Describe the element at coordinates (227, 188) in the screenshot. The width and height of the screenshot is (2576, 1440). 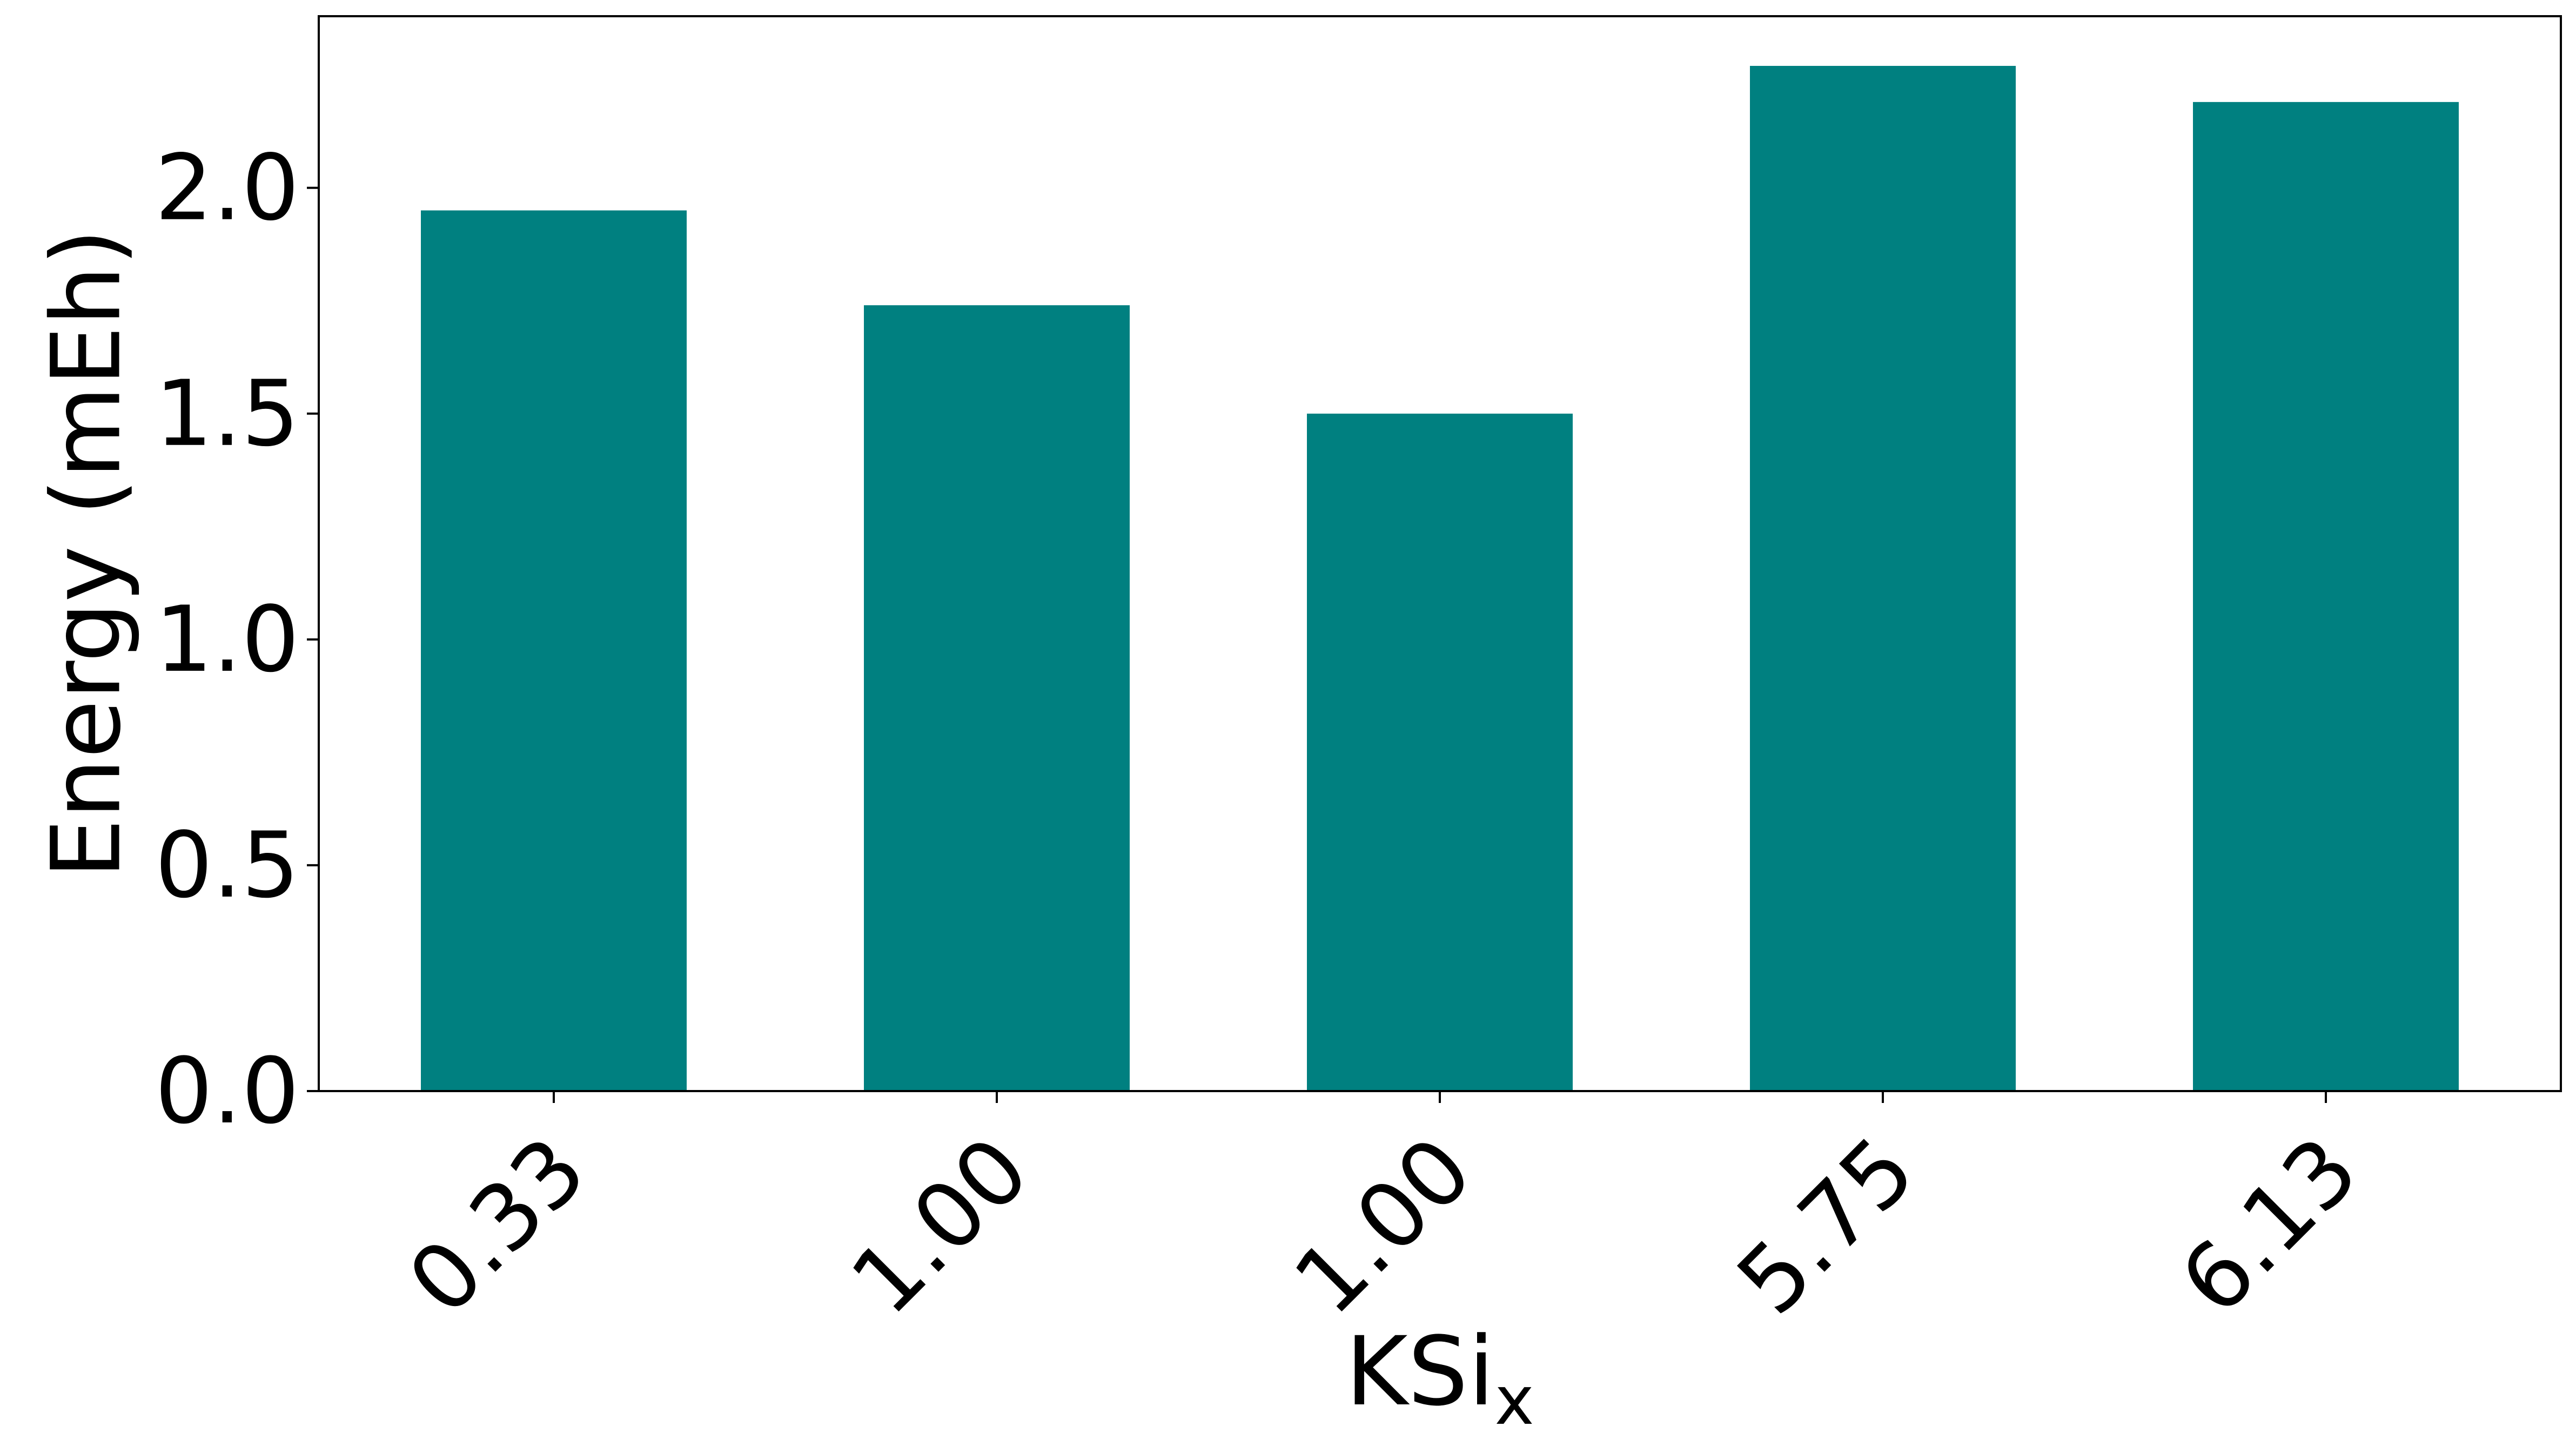
I see `y-tick-label-4: 2.0` at that location.